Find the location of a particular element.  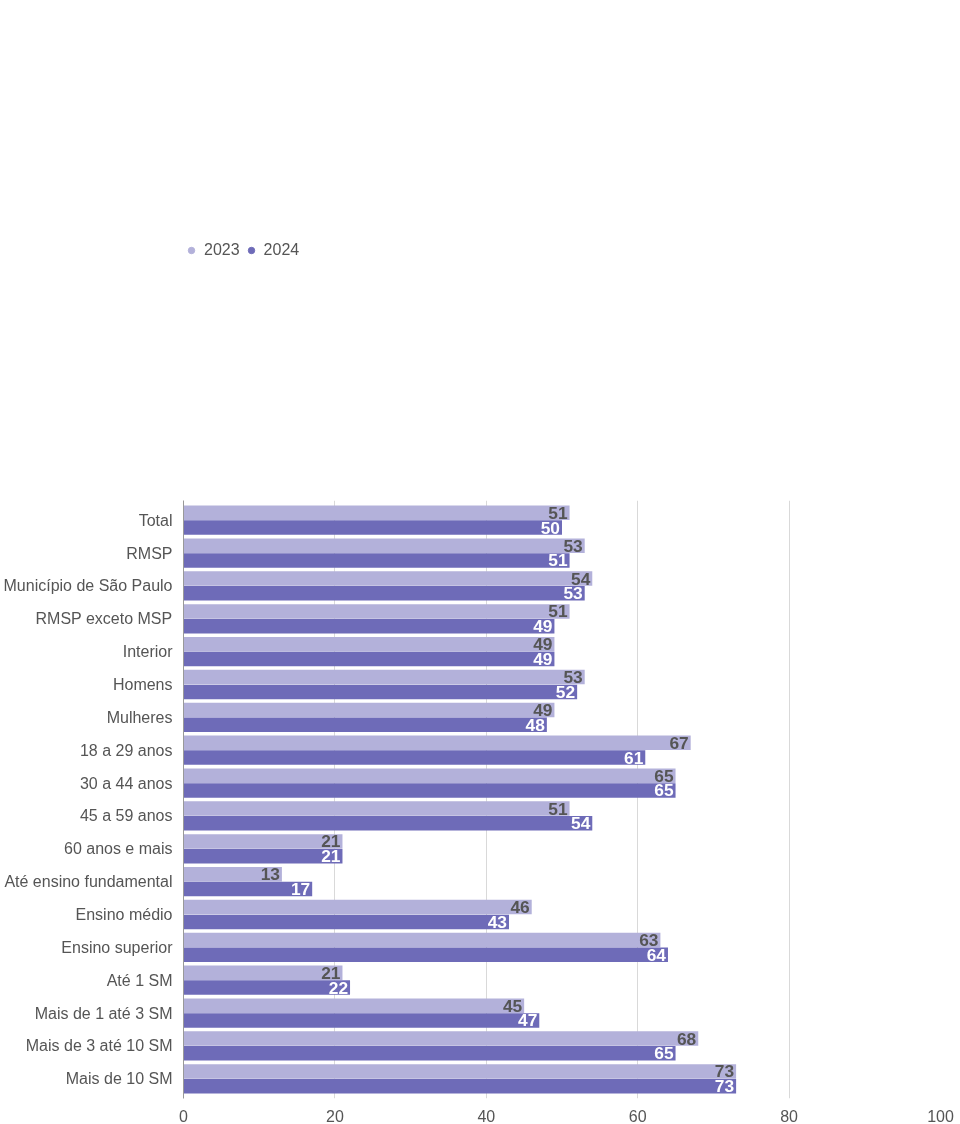

y-tick-label: 30 a 44 anos is located at coordinates (126, 783).